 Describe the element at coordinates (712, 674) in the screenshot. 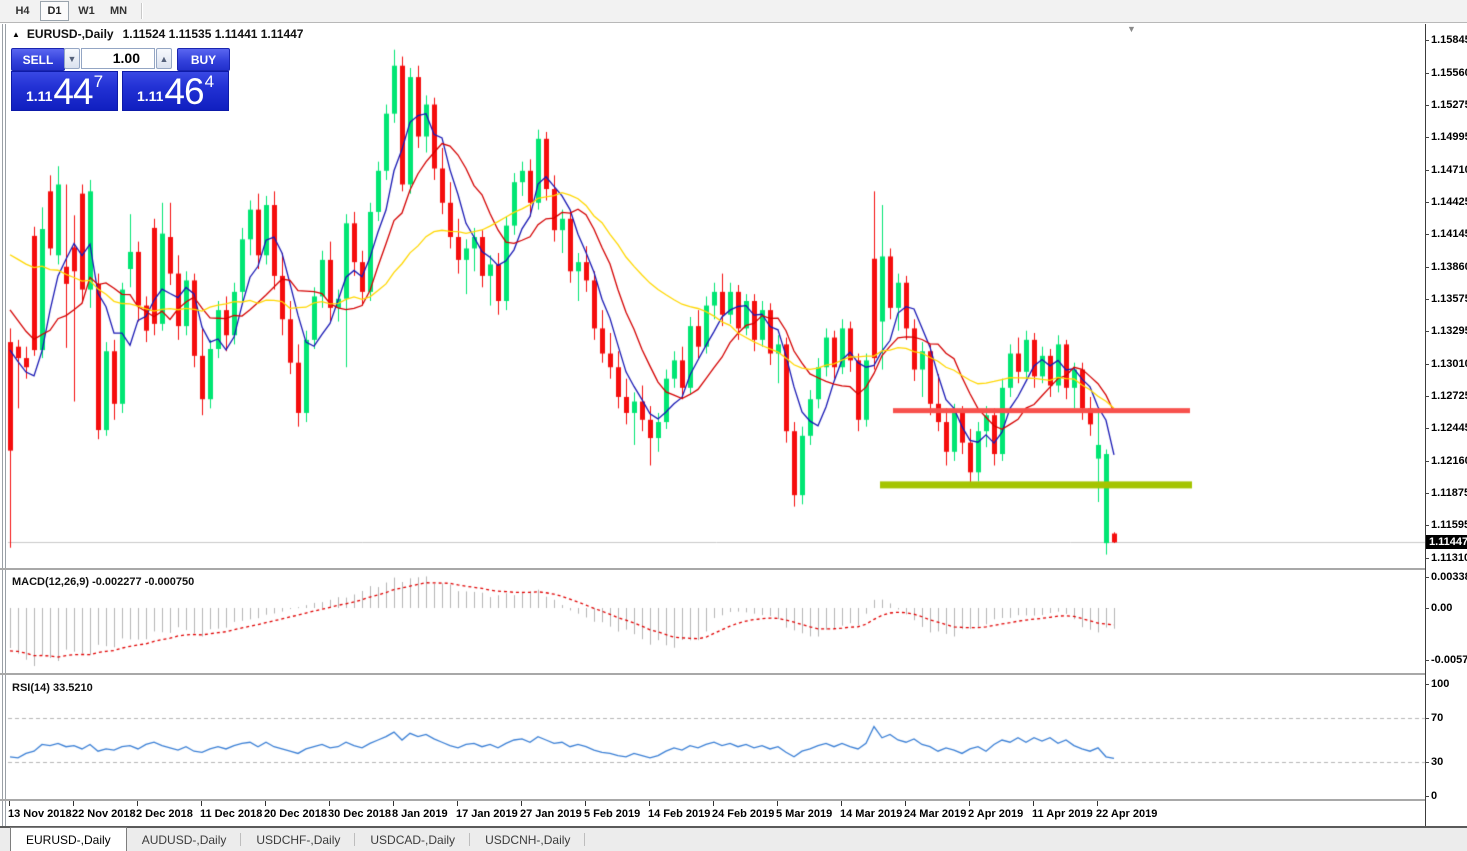

I see `rsi-pane-splitter` at that location.